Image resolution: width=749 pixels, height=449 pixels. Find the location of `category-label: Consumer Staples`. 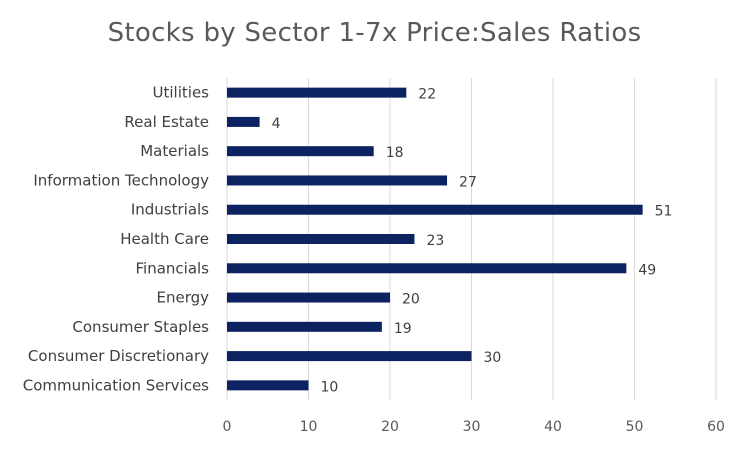

category-label: Consumer Staples is located at coordinates (140, 327).